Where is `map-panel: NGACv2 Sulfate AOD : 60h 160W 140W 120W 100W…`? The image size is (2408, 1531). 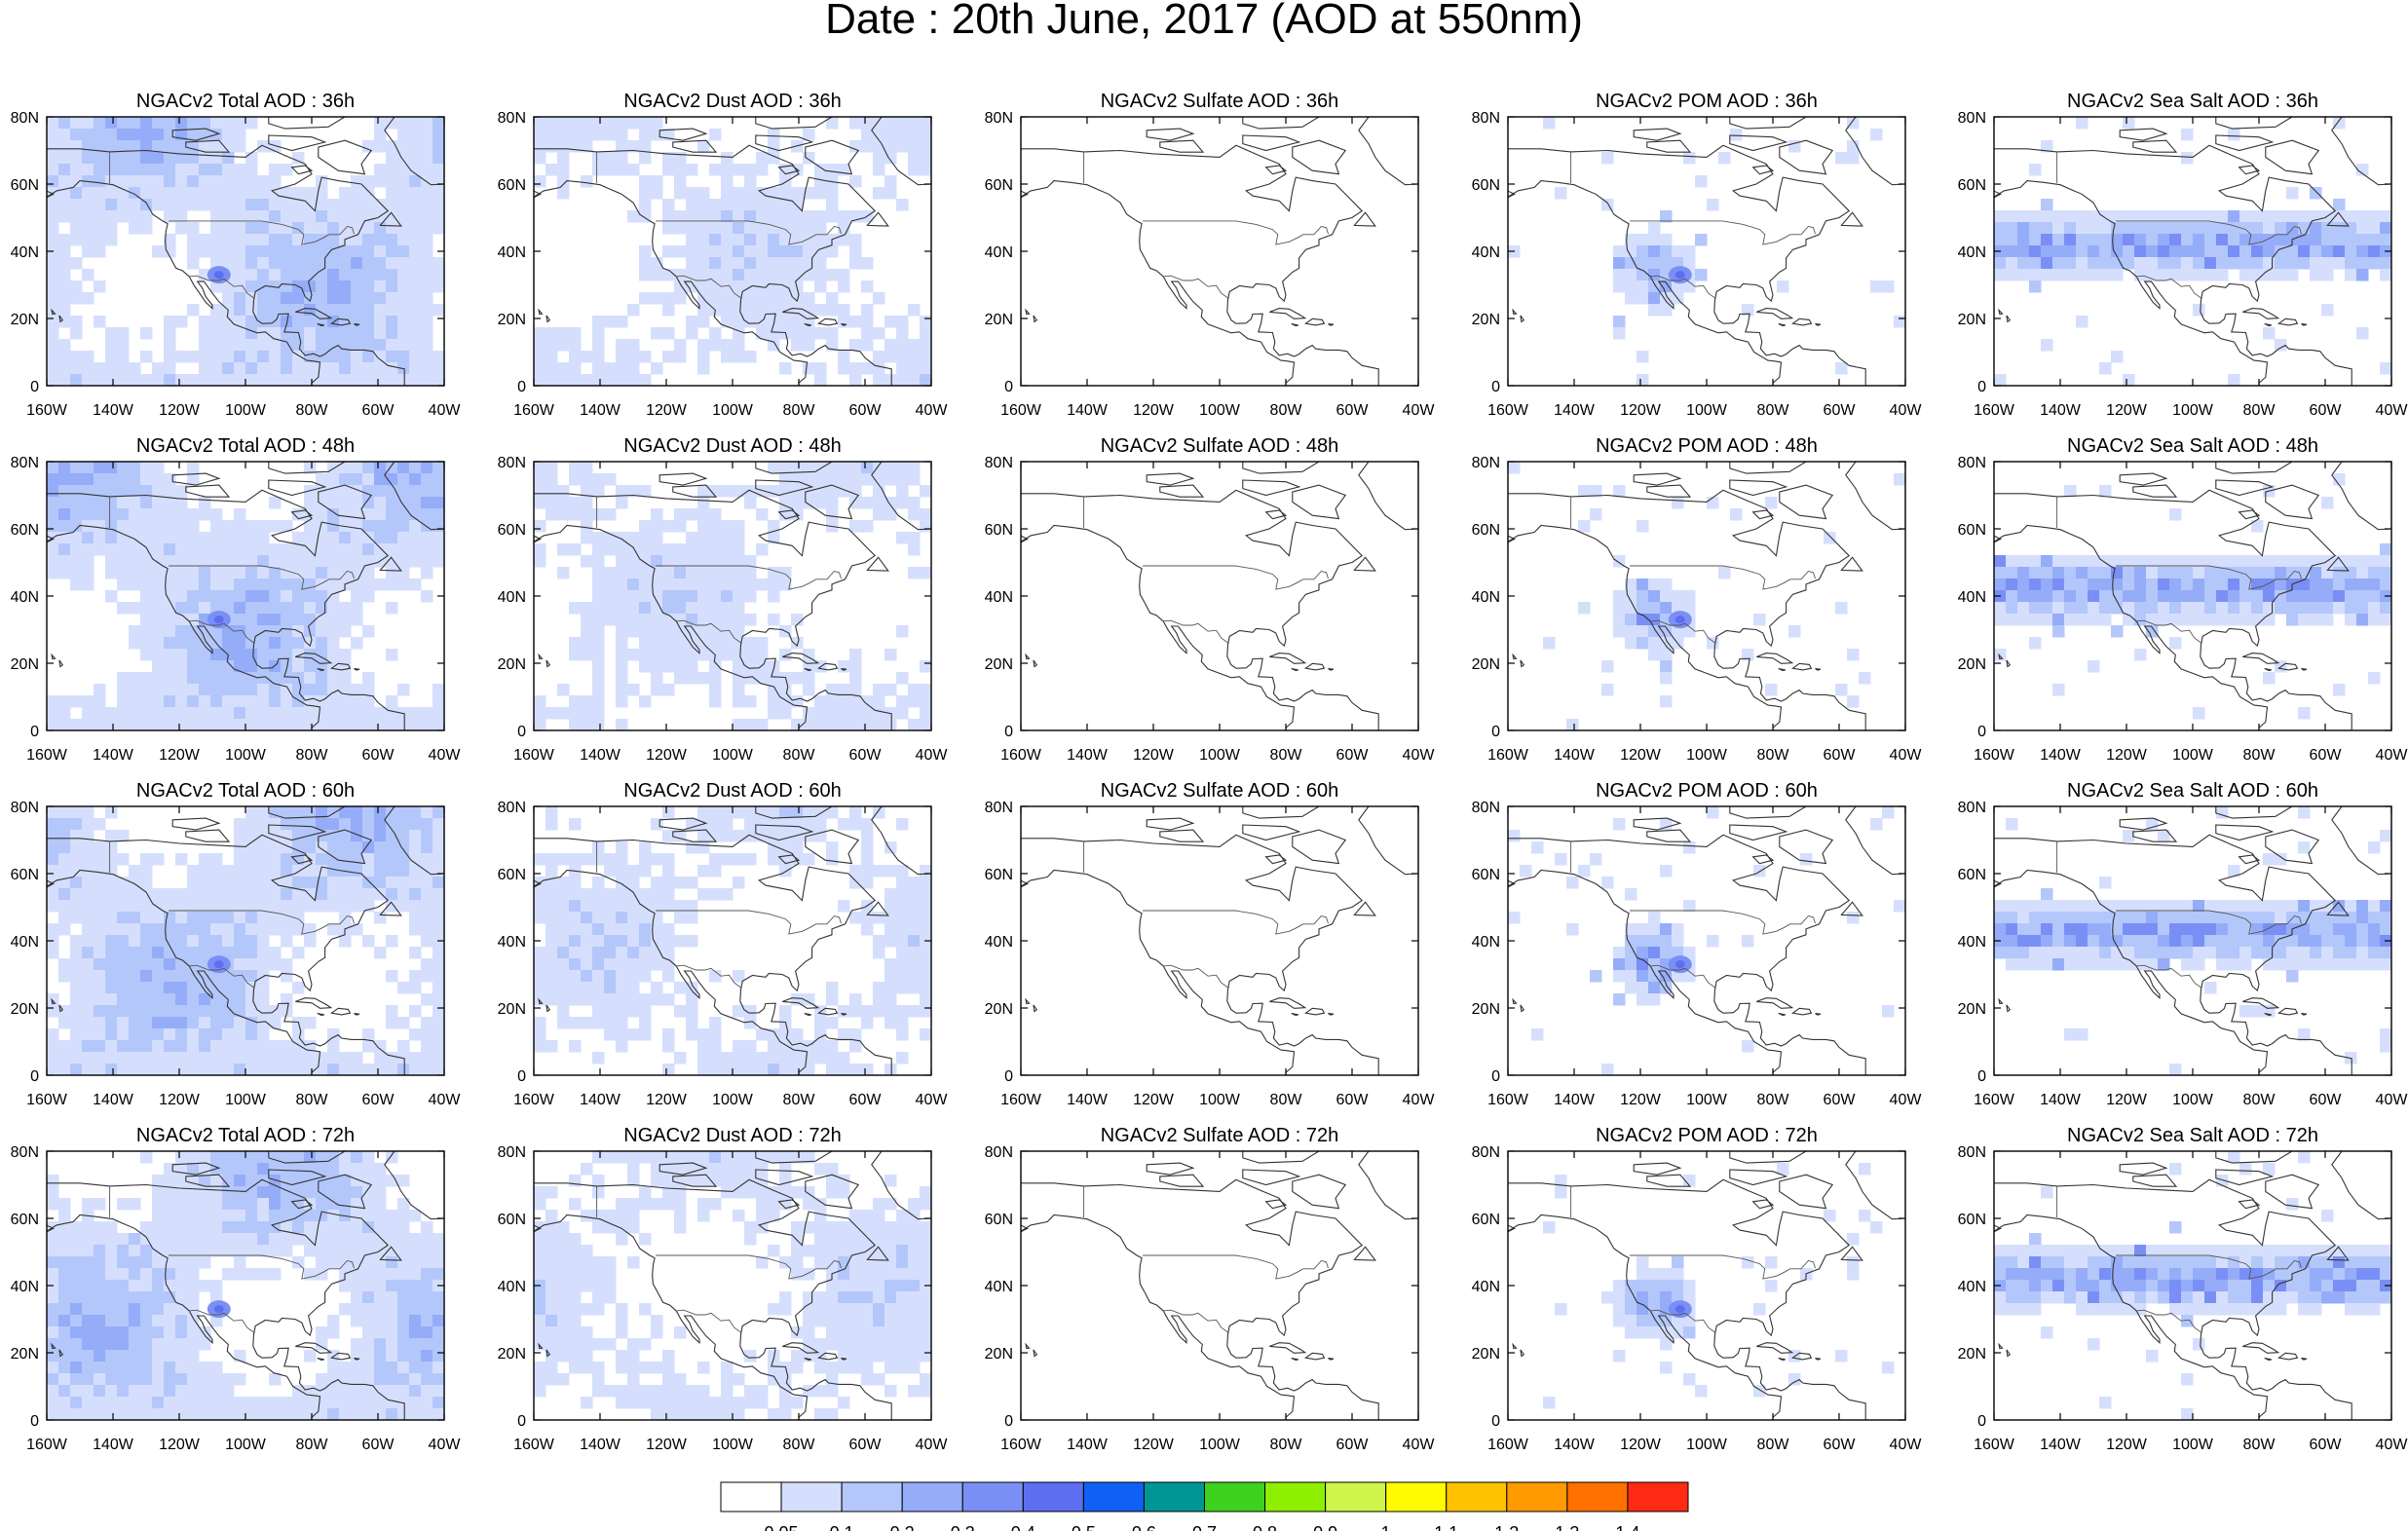
map-panel: NGACv2 Sulfate AOD : 60h 160W 140W 120W 100W… is located at coordinates (1210, 944).